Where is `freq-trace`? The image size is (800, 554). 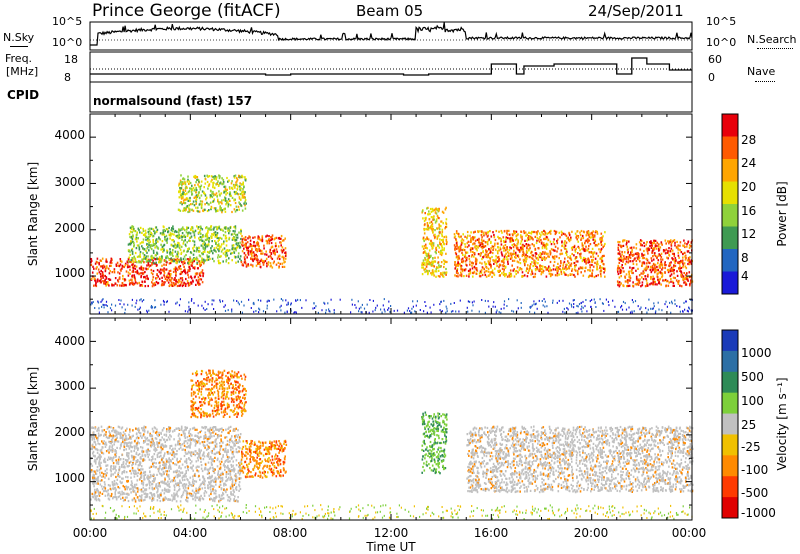 freq-trace is located at coordinates (391, 66).